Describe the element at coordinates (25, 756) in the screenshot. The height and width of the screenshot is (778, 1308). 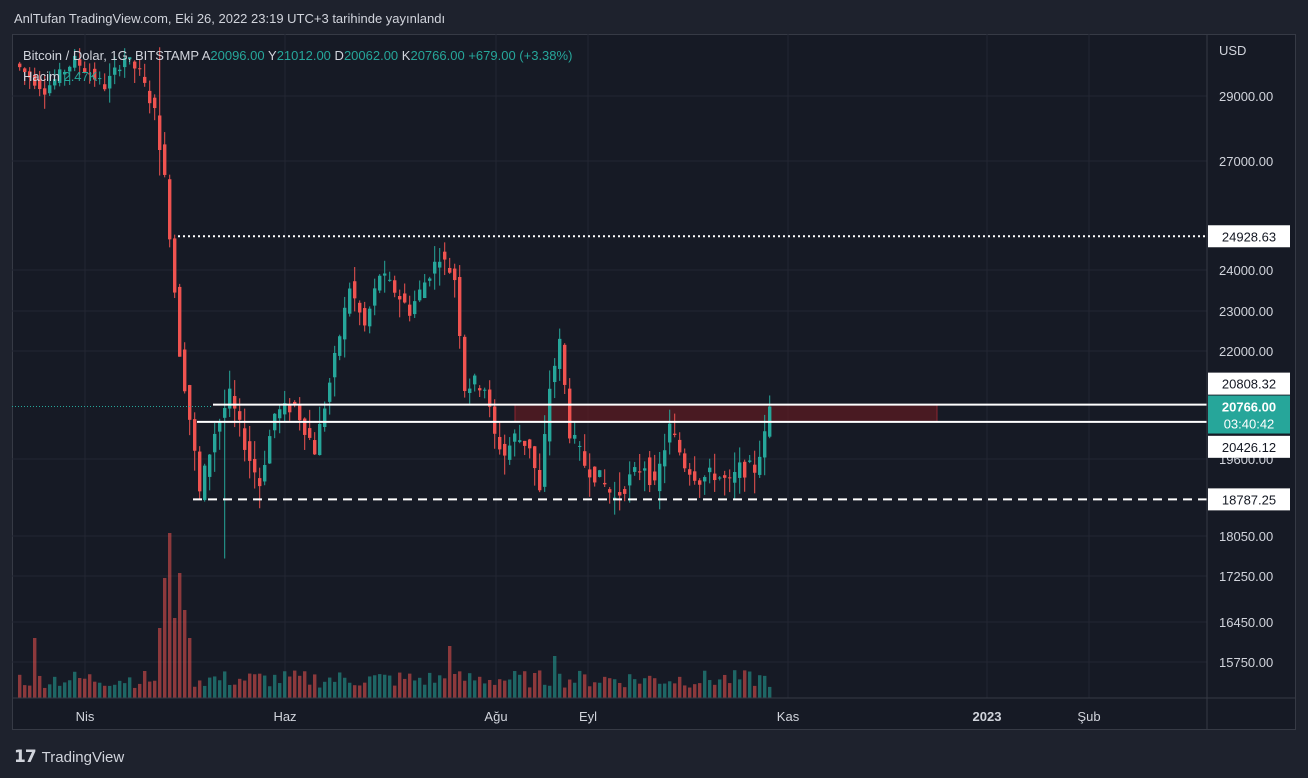
I see `tradingview-logo-icon: 𝟭𝟳` at that location.